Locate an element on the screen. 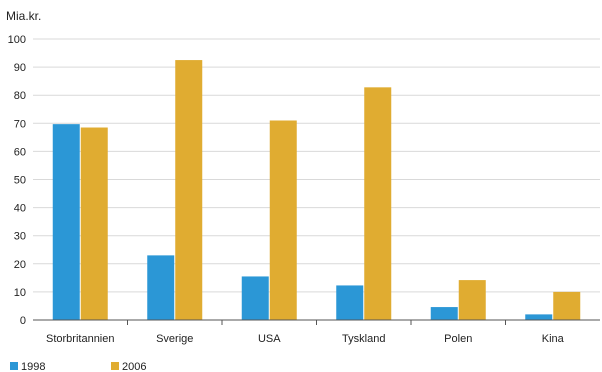 The height and width of the screenshot is (372, 602). bar-1998-usa is located at coordinates (255, 298).